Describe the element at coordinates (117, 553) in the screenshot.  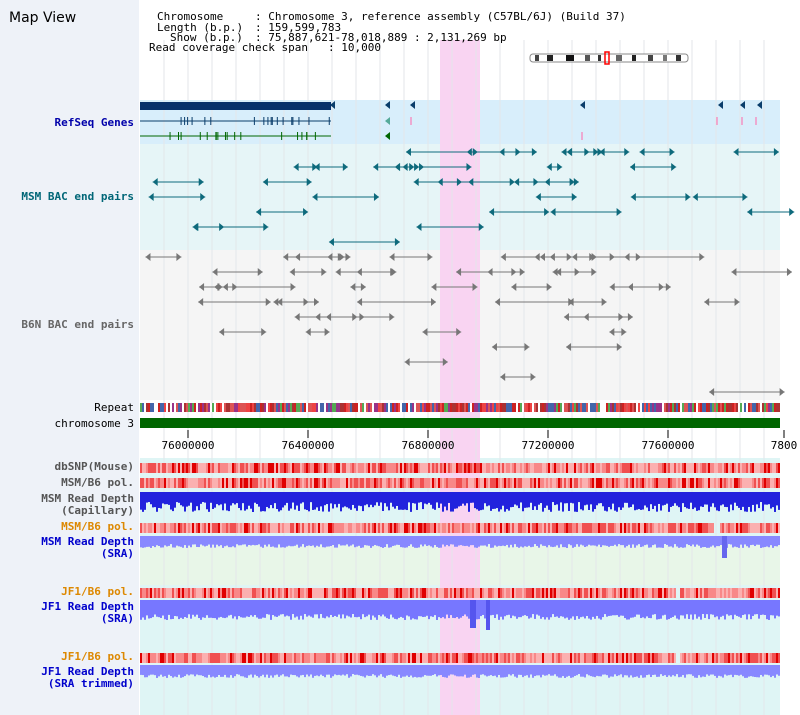
I see `track-label-msm-read-depth-sra-line2: (SRA)` at that location.